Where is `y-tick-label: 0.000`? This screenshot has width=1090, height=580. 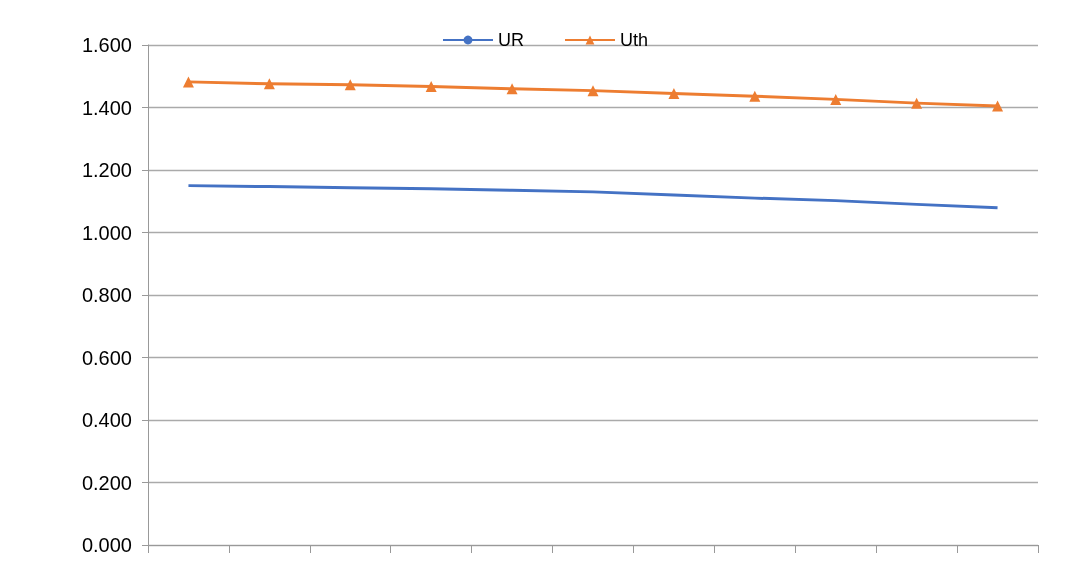 y-tick-label: 0.000 is located at coordinates (106, 545).